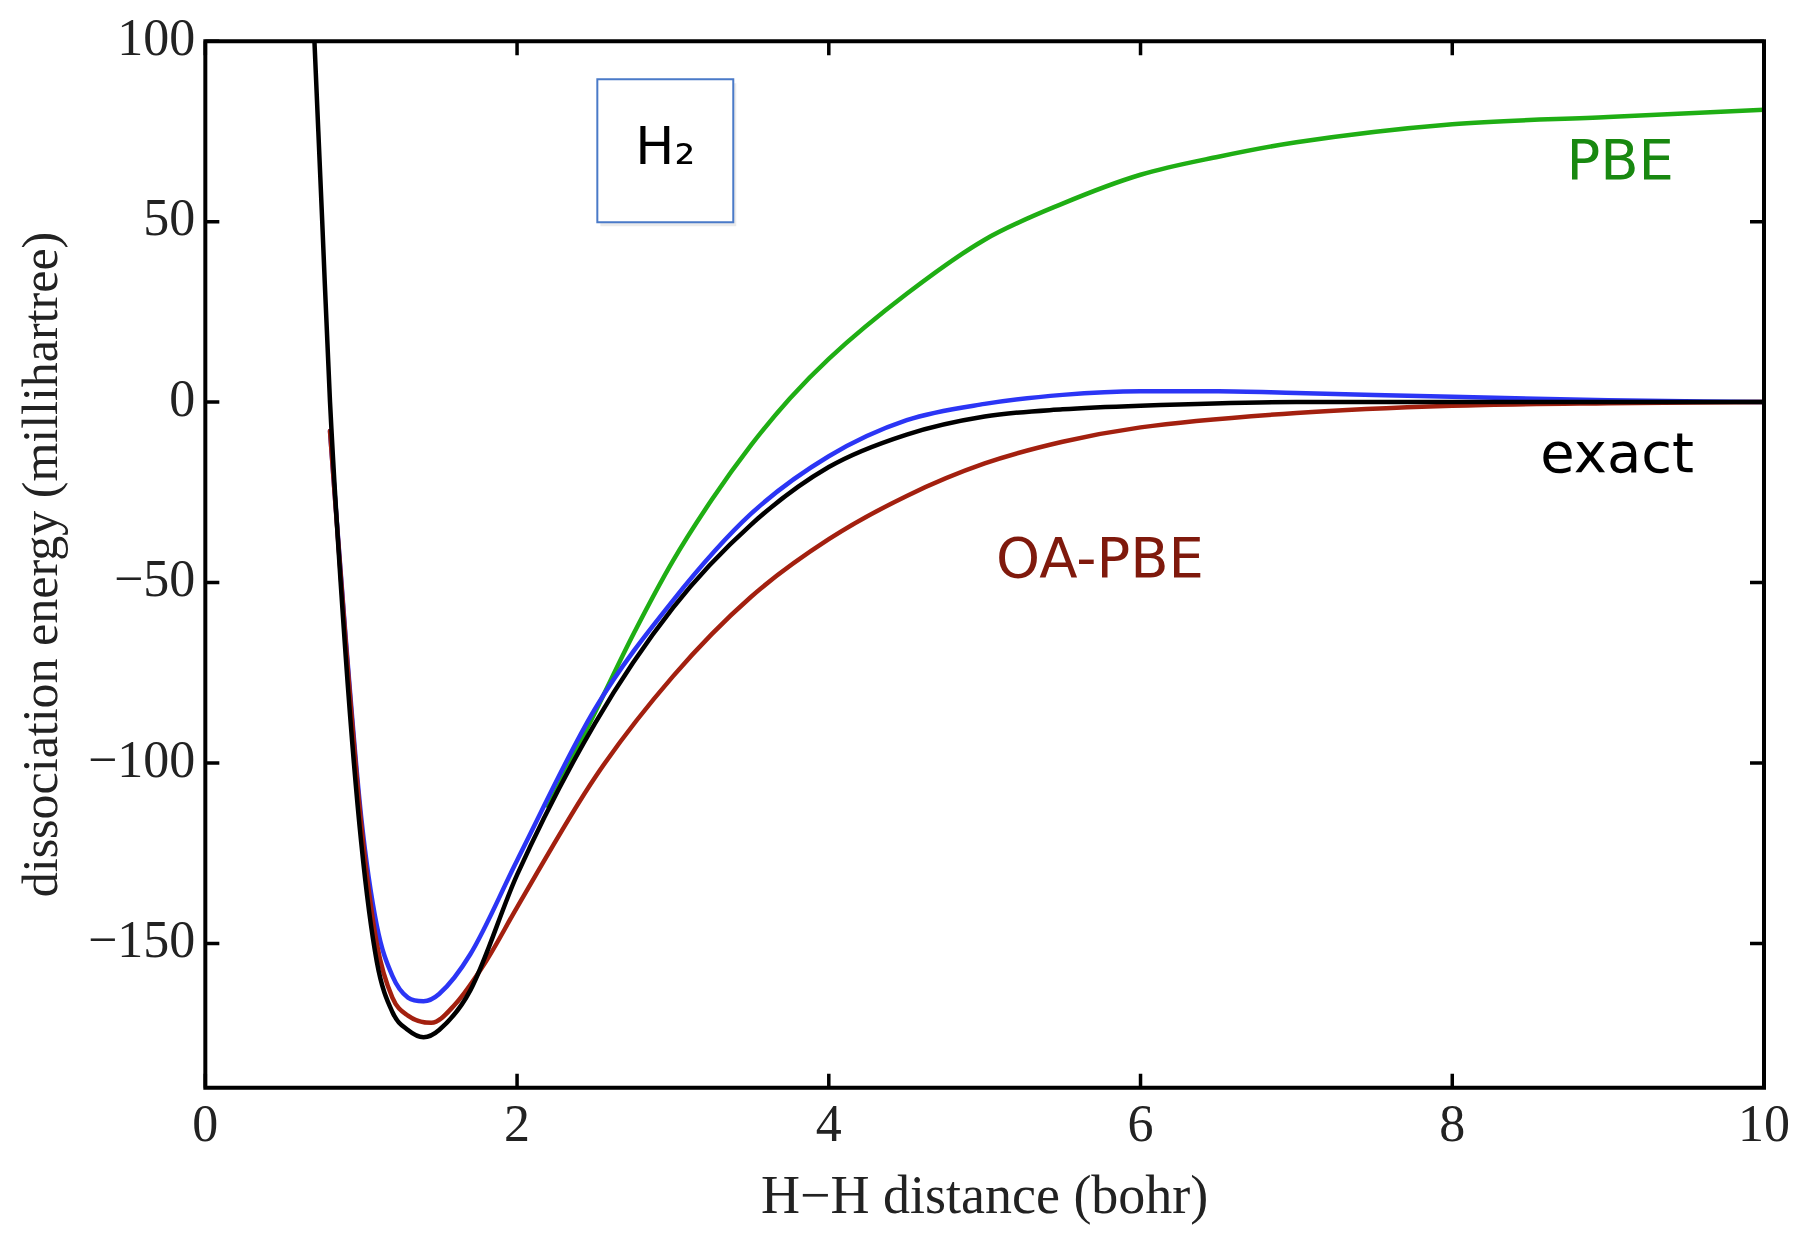 The width and height of the screenshot is (1806, 1243). What do you see at coordinates (182, 398) in the screenshot?
I see `y-tick-label: 0` at bounding box center [182, 398].